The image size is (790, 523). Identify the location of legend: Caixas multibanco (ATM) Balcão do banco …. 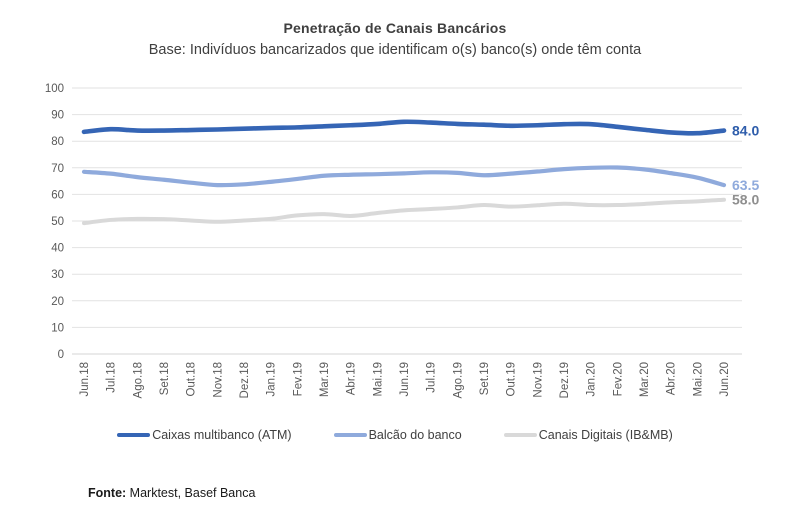
(395, 435).